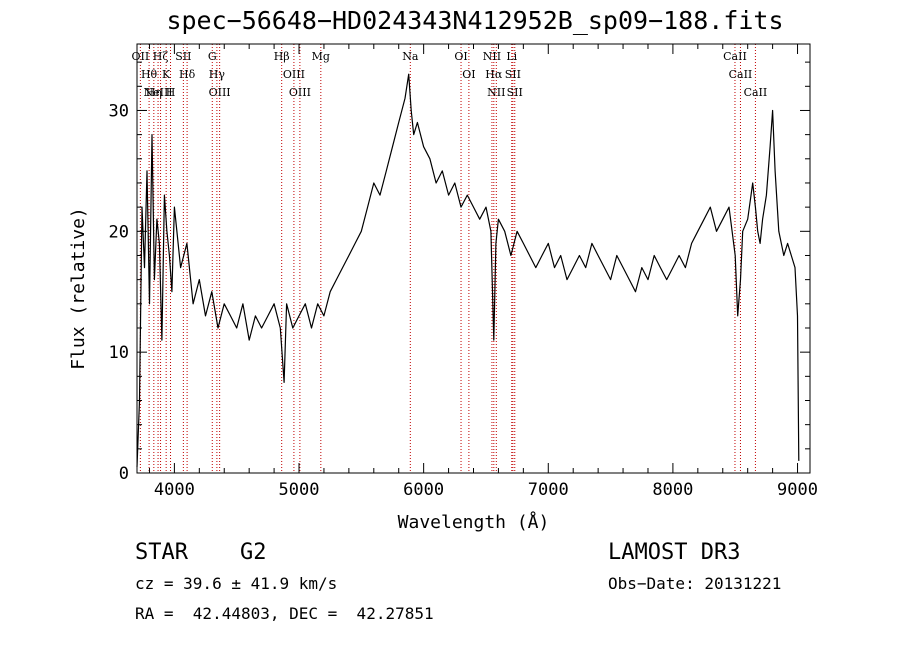  I want to click on survey-label: LAMOST DR3, so click(674, 552).